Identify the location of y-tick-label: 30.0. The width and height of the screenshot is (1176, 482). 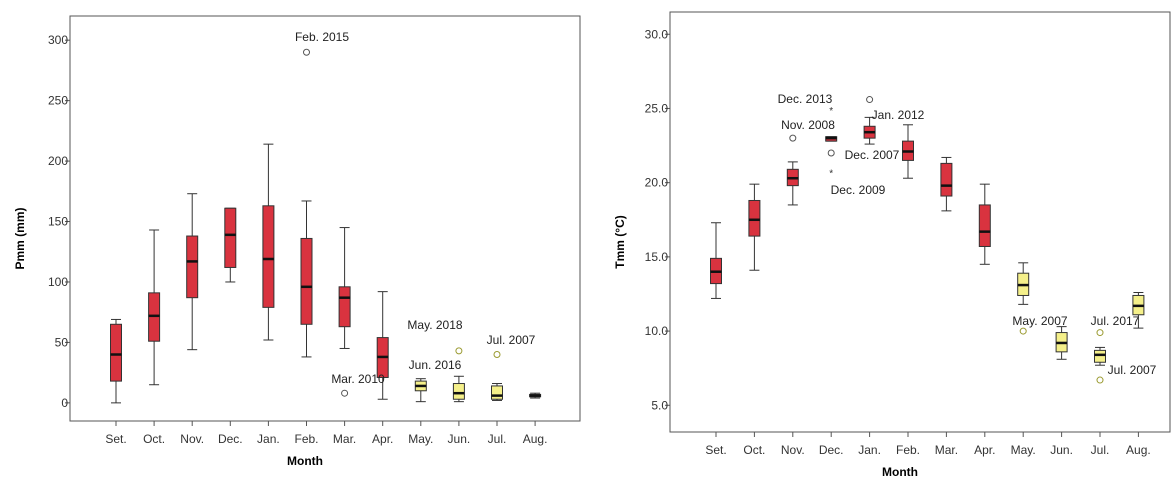
(657, 34).